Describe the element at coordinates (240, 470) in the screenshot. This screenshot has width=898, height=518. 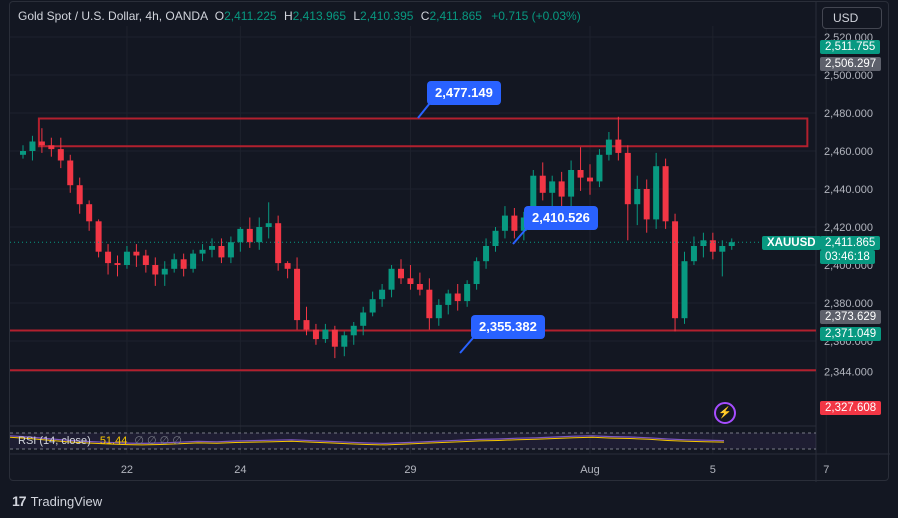
I see `x-tick-label: 24` at that location.